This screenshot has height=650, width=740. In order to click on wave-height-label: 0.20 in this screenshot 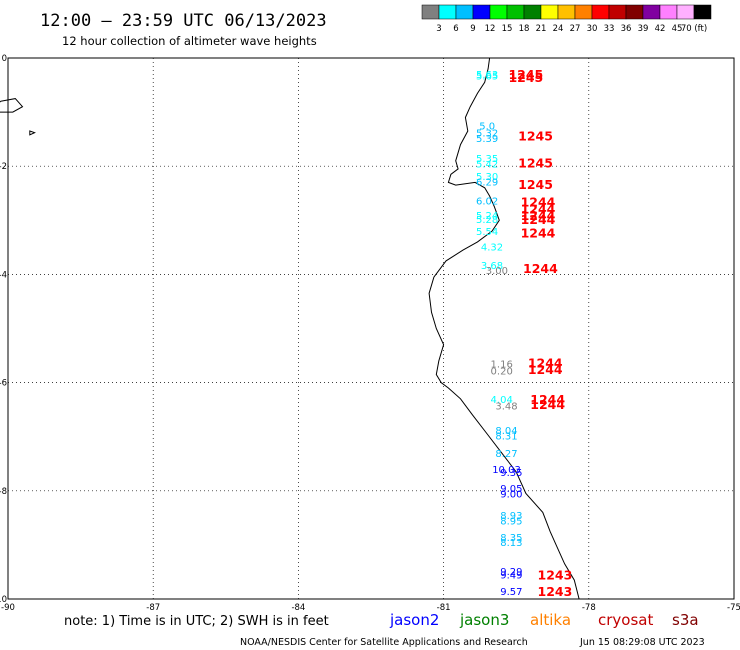, I will do `click(502, 372)`.